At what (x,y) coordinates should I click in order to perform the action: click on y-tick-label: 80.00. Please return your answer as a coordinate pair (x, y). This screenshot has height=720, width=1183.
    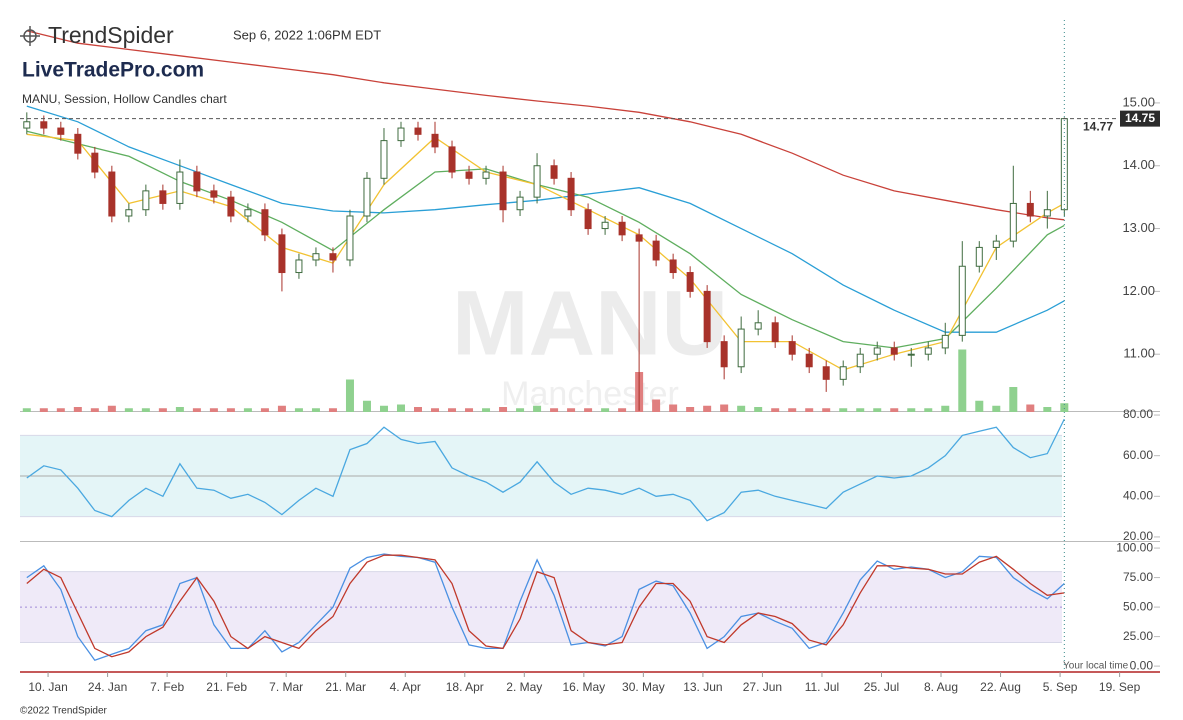
    Looking at the image, I should click on (1138, 414).